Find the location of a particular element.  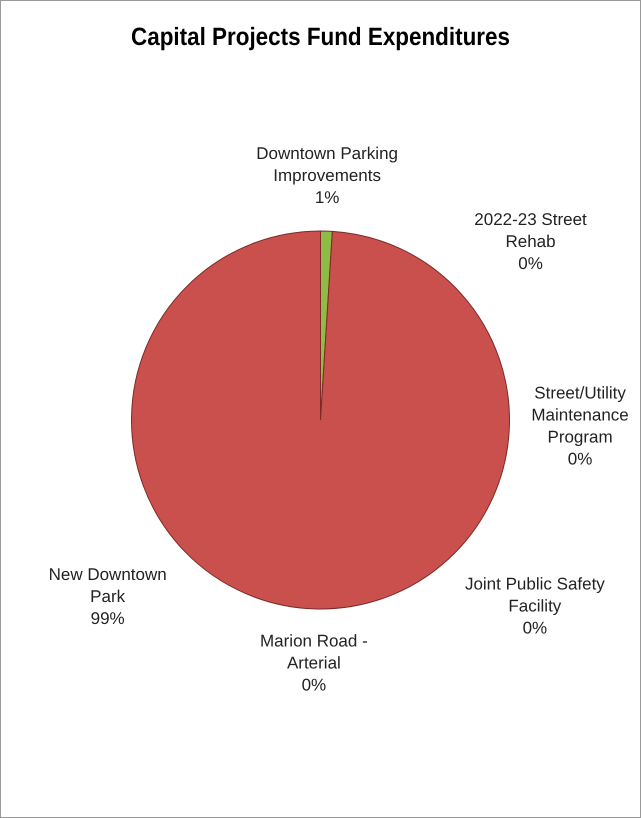

category-label: Joint Public Safety Facility is located at coordinates (534, 595).